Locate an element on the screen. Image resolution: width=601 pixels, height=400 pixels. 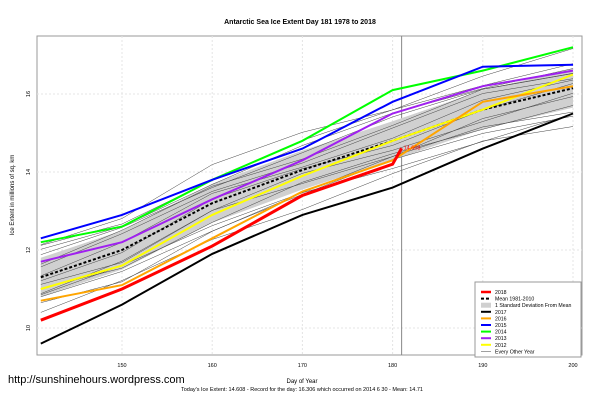
x-axis-label: Day of Year is located at coordinates (301, 382).